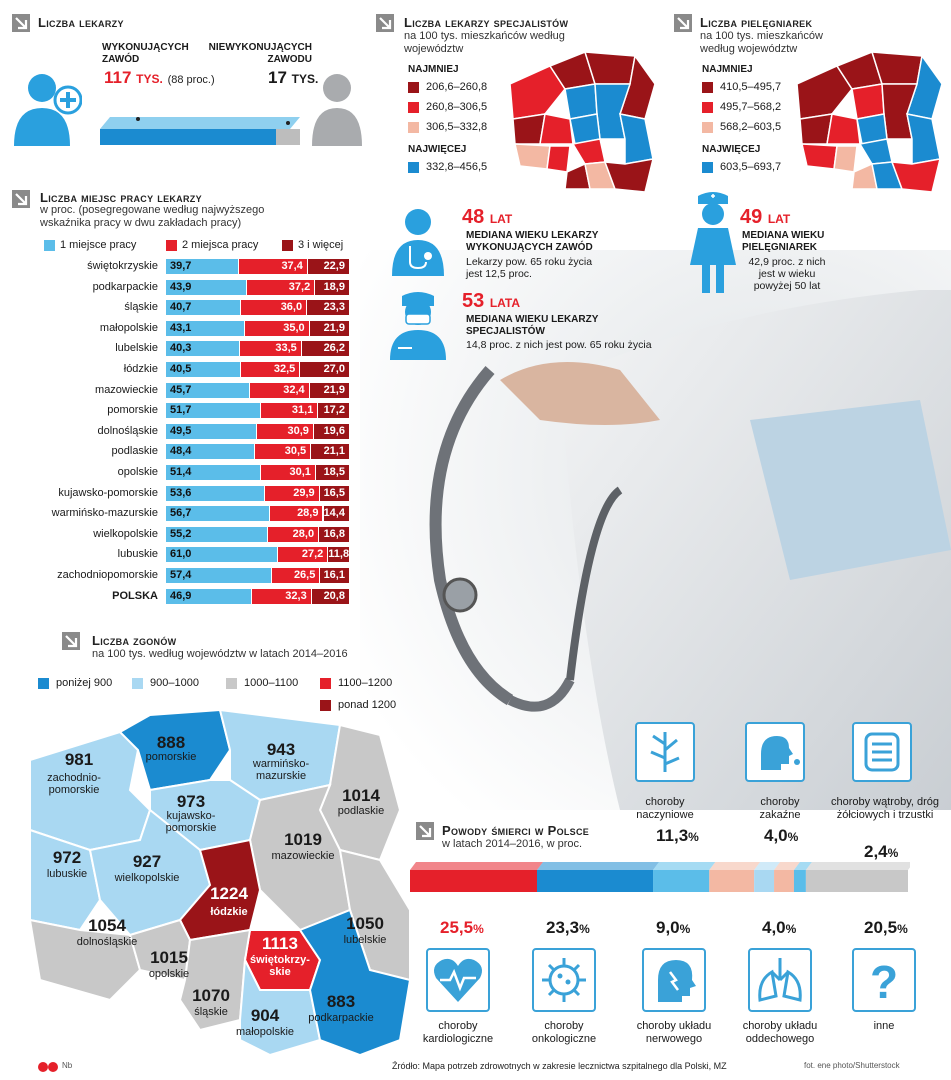 The image size is (951, 1080). What do you see at coordinates (140, 369) in the screenshot?
I see `workplace-row-label: łódzkie` at bounding box center [140, 369].